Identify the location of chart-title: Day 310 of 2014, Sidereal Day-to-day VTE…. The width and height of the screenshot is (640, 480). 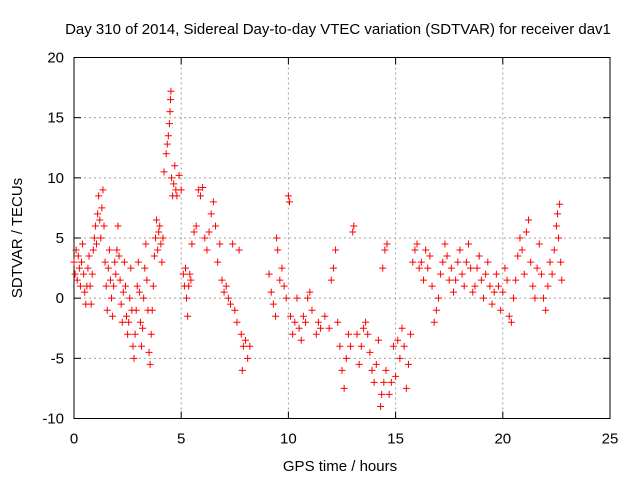
(338, 29).